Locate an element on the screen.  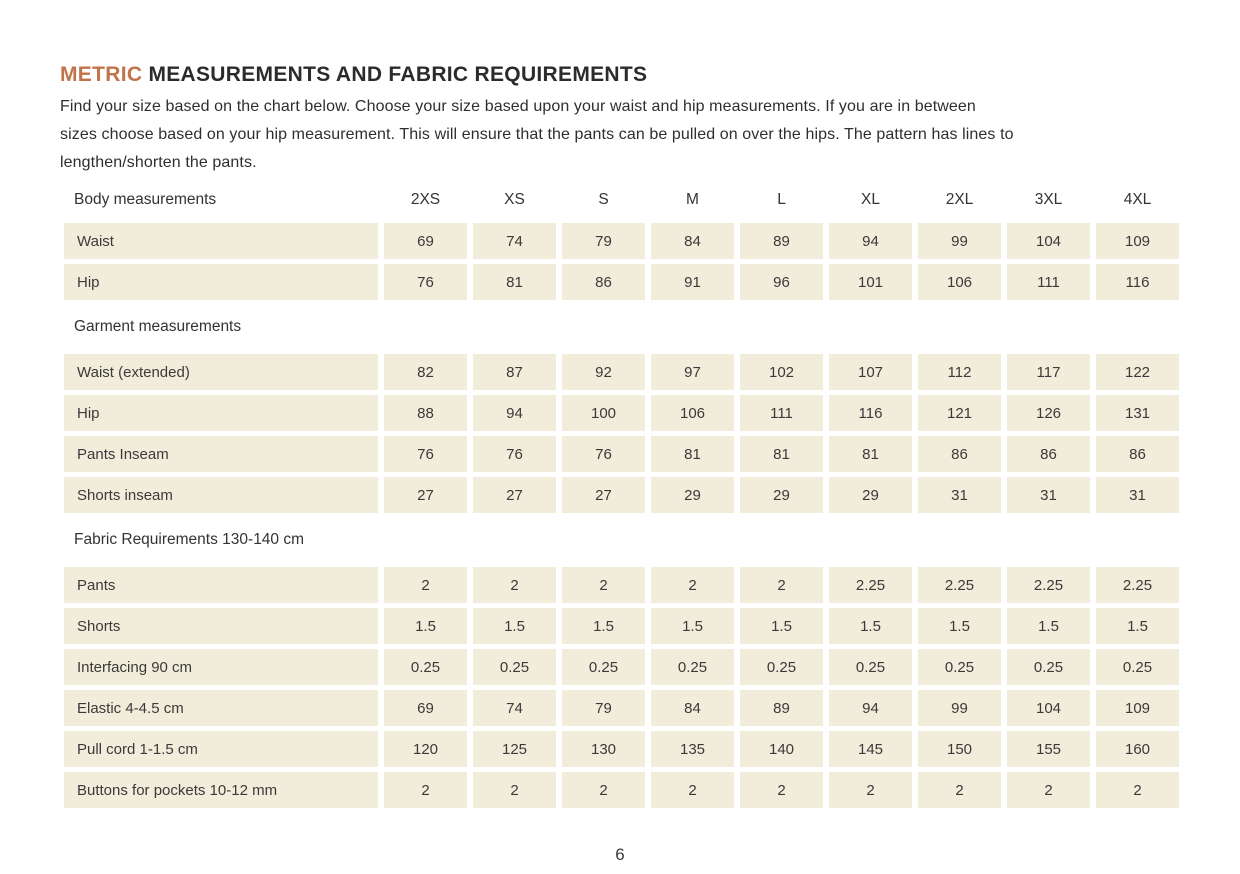
value-cell: 116 is located at coordinates (870, 413).